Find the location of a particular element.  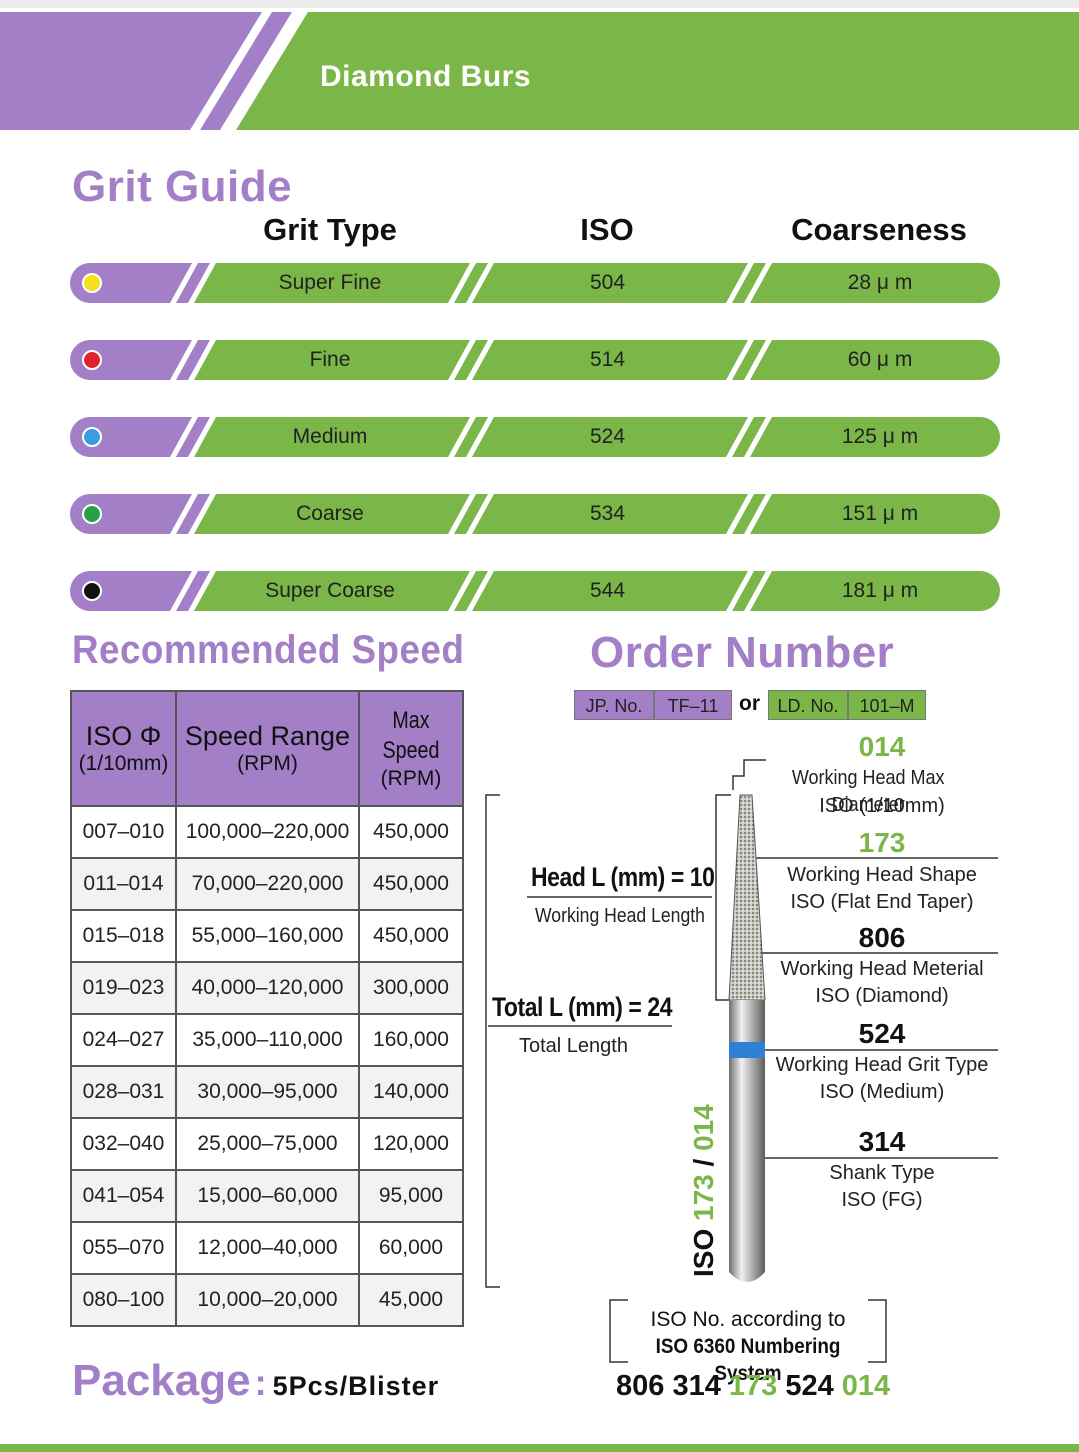

grit-iso-cell: 534 is located at coordinates (607, 513).